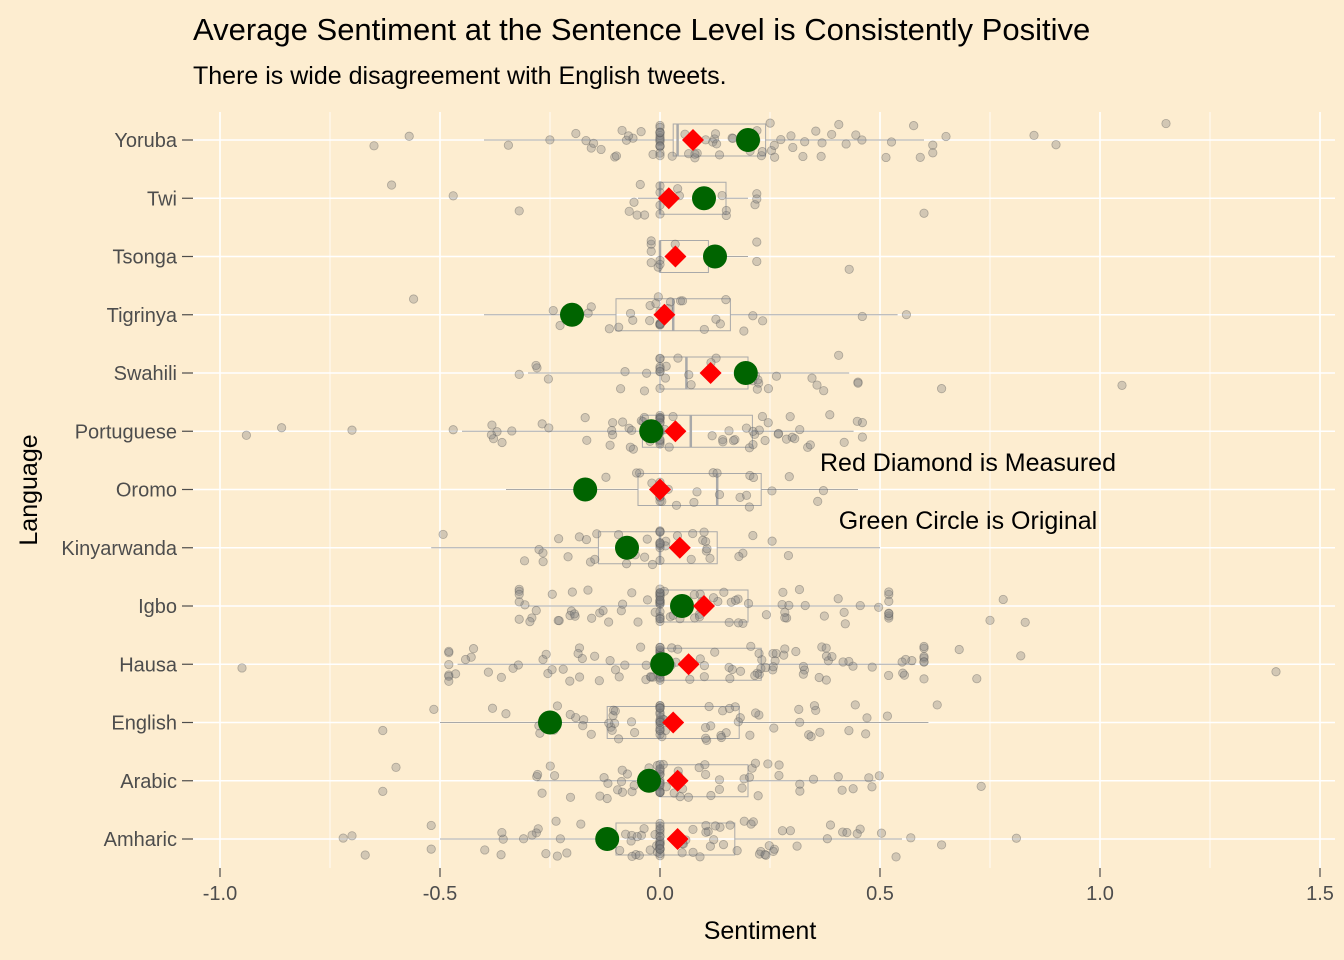 This screenshot has width=1344, height=960. I want to click on annotation-measured: Red Diamond is Measured, so click(968, 463).